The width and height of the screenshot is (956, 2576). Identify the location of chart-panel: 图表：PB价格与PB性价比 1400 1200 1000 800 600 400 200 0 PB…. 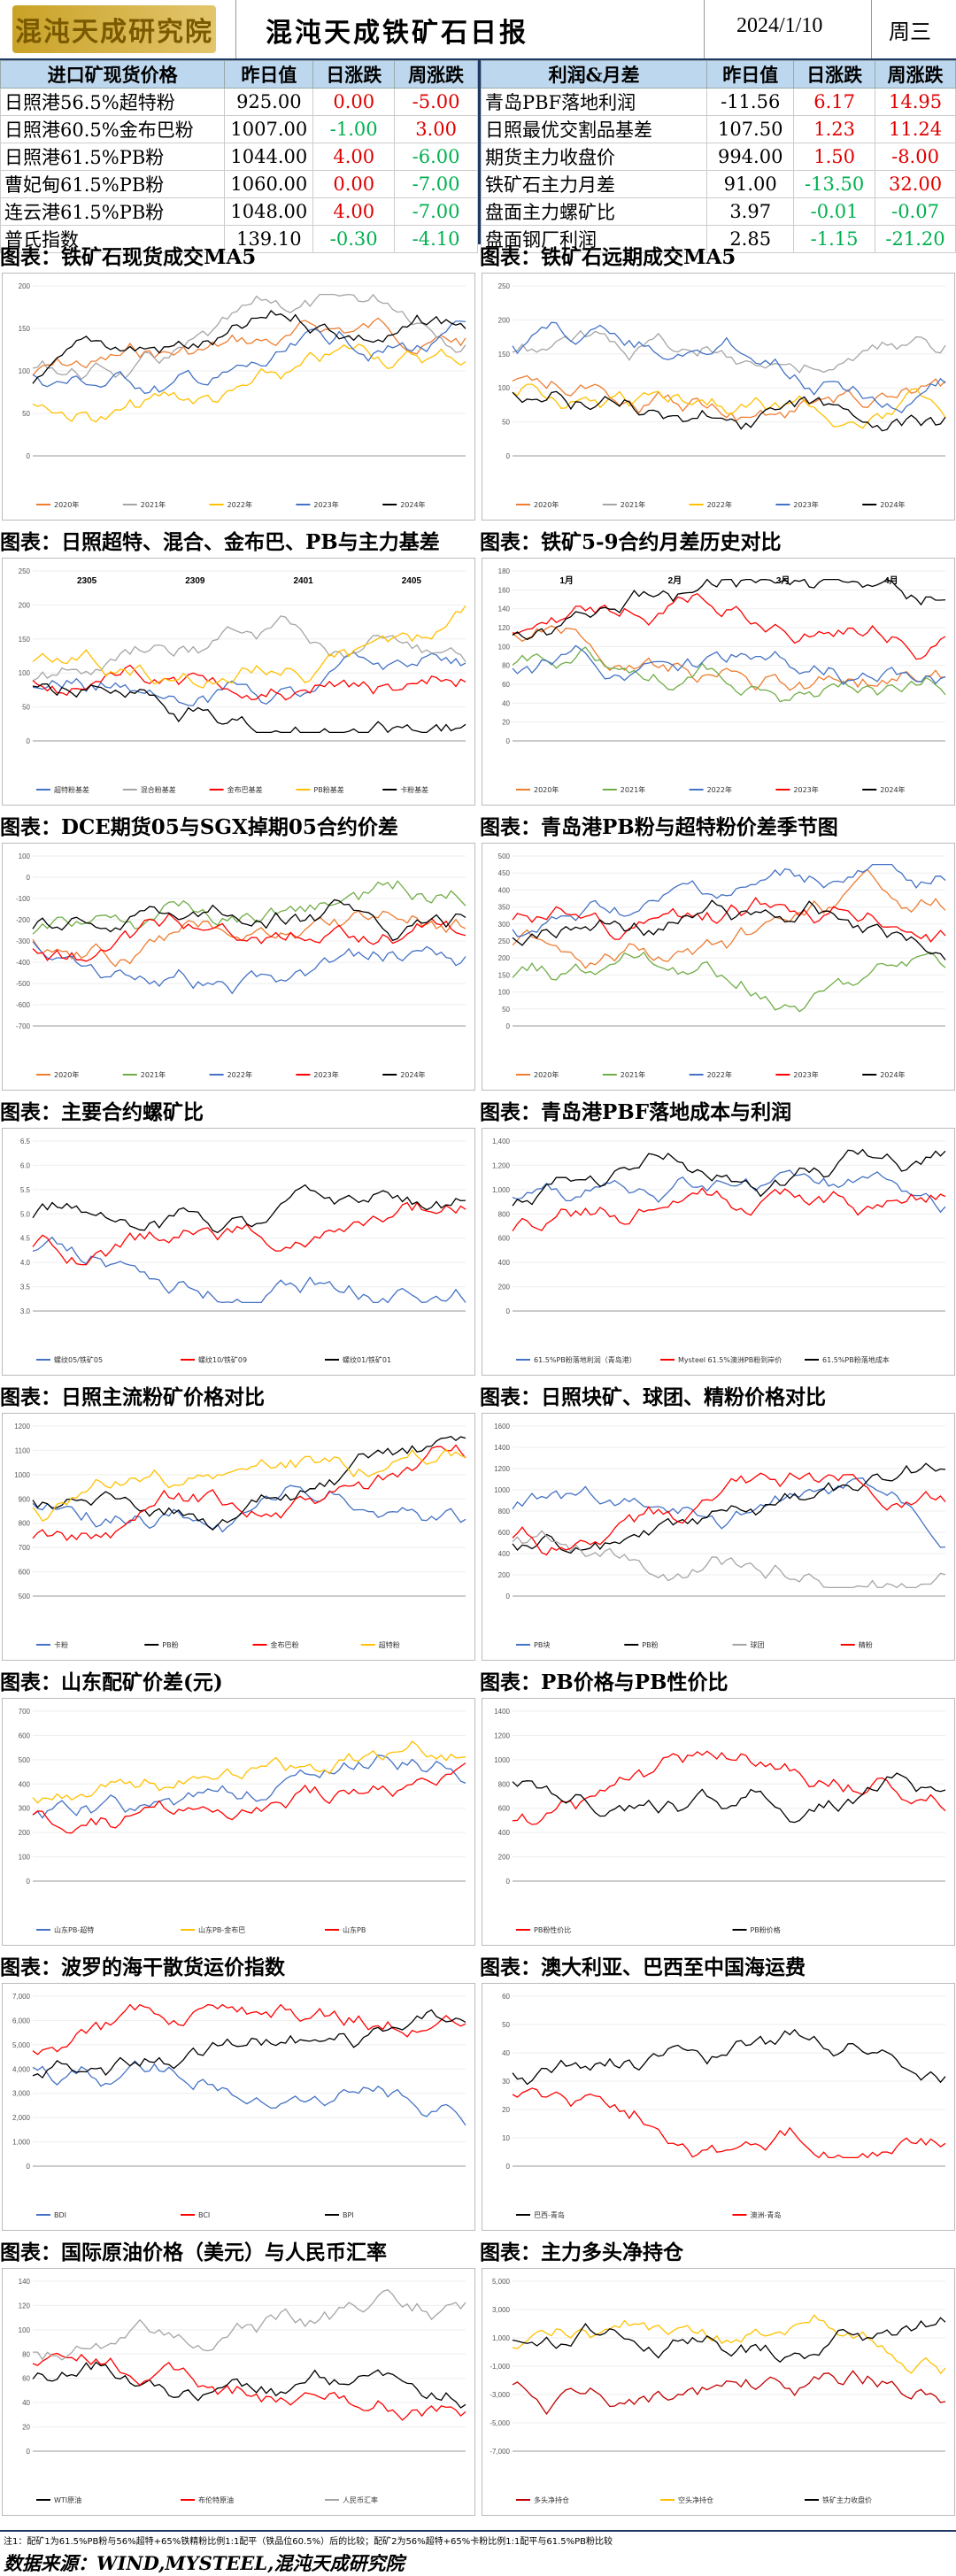
(718, 1808).